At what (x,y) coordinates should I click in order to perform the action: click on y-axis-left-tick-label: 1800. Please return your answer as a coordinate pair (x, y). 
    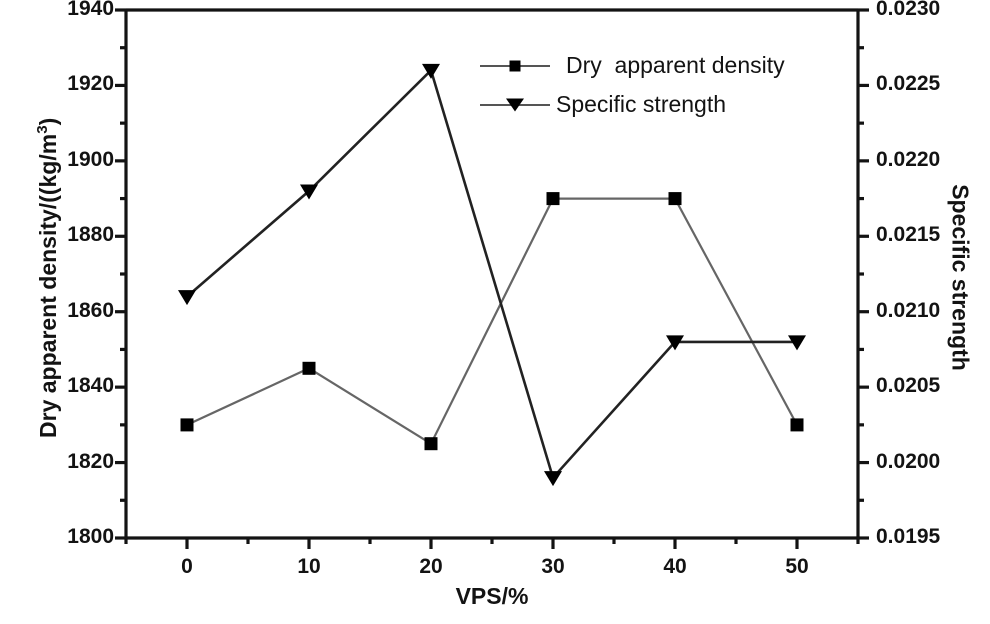
    Looking at the image, I should click on (90, 536).